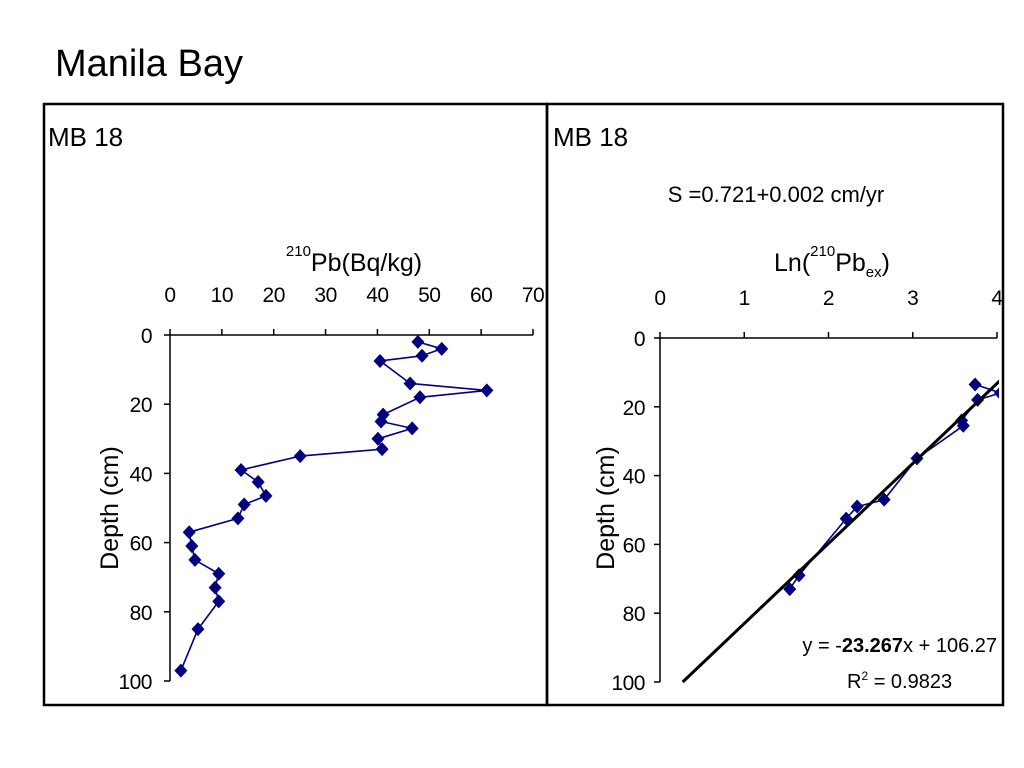 The width and height of the screenshot is (1024, 768). I want to click on equation-slope: 23.267, so click(872, 646).